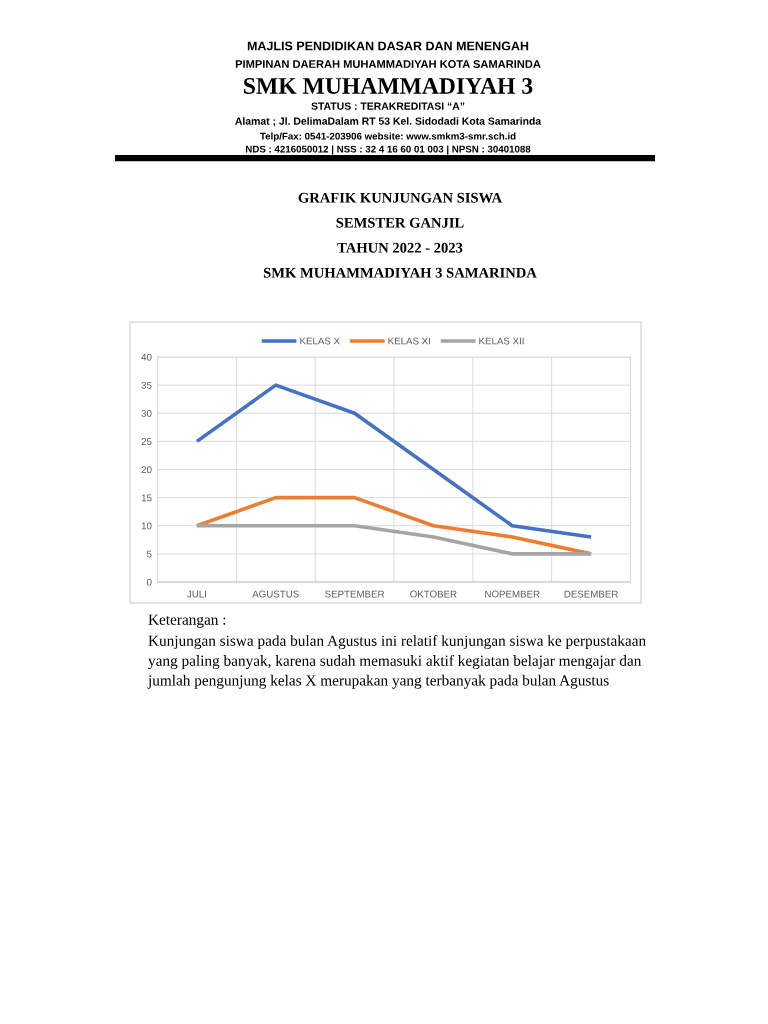 This screenshot has height=1024, width=768. What do you see at coordinates (400, 247) in the screenshot?
I see `text: TAHUN 2022 - 2023` at bounding box center [400, 247].